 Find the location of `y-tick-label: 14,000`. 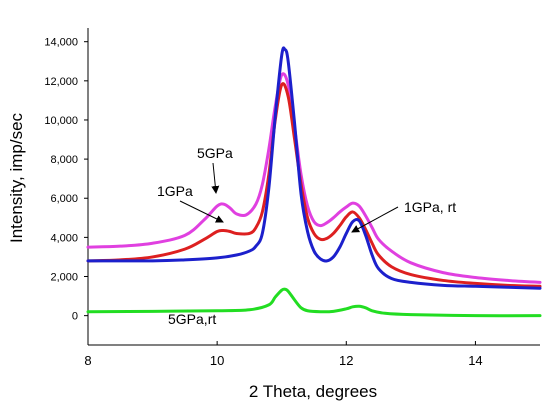

y-tick-label: 14,000 is located at coordinates (61, 43).